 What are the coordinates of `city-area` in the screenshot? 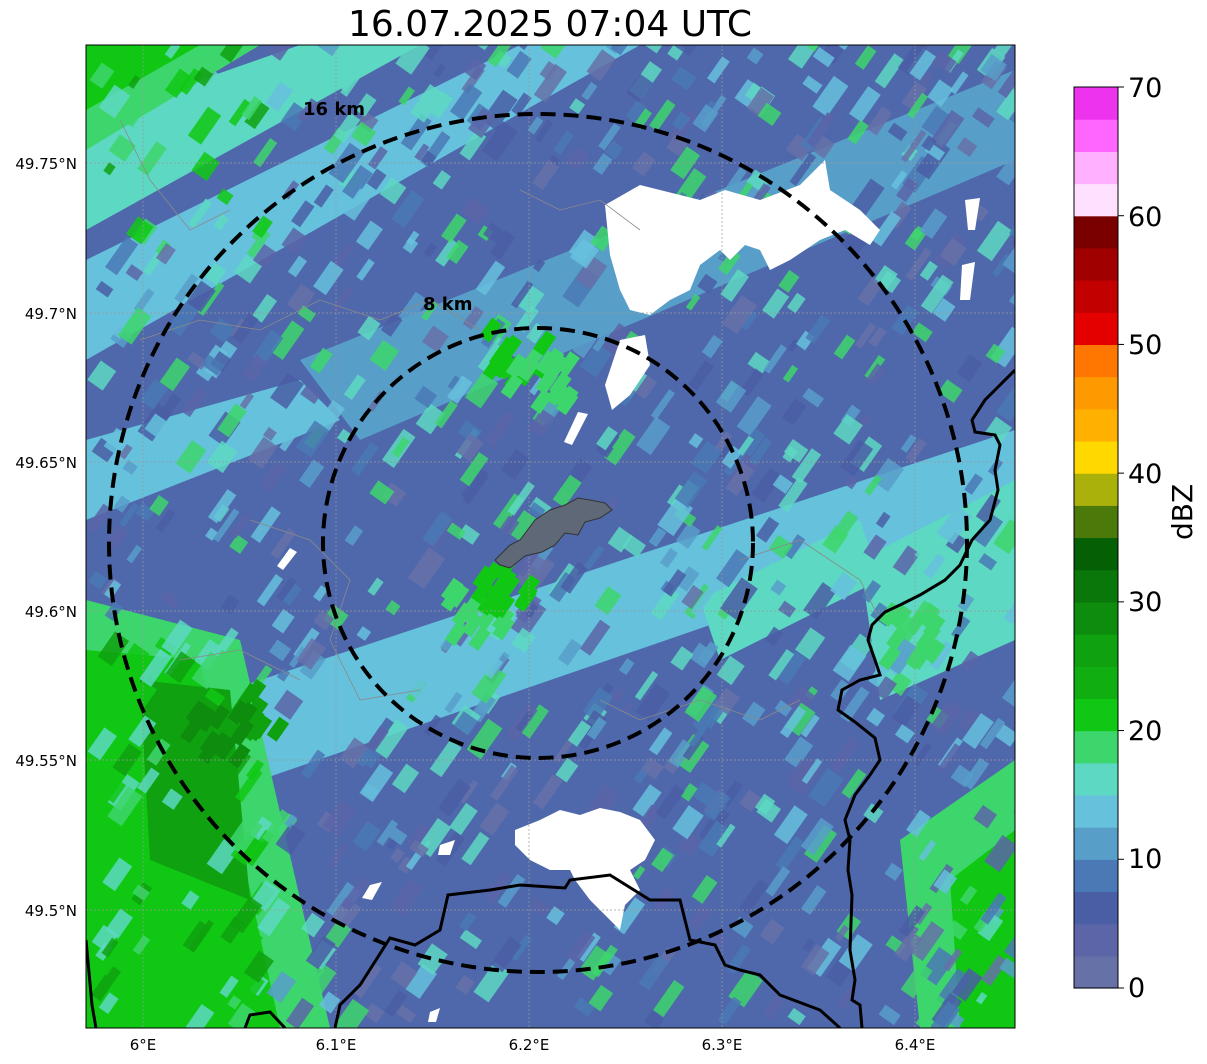 It's located at (553, 533).